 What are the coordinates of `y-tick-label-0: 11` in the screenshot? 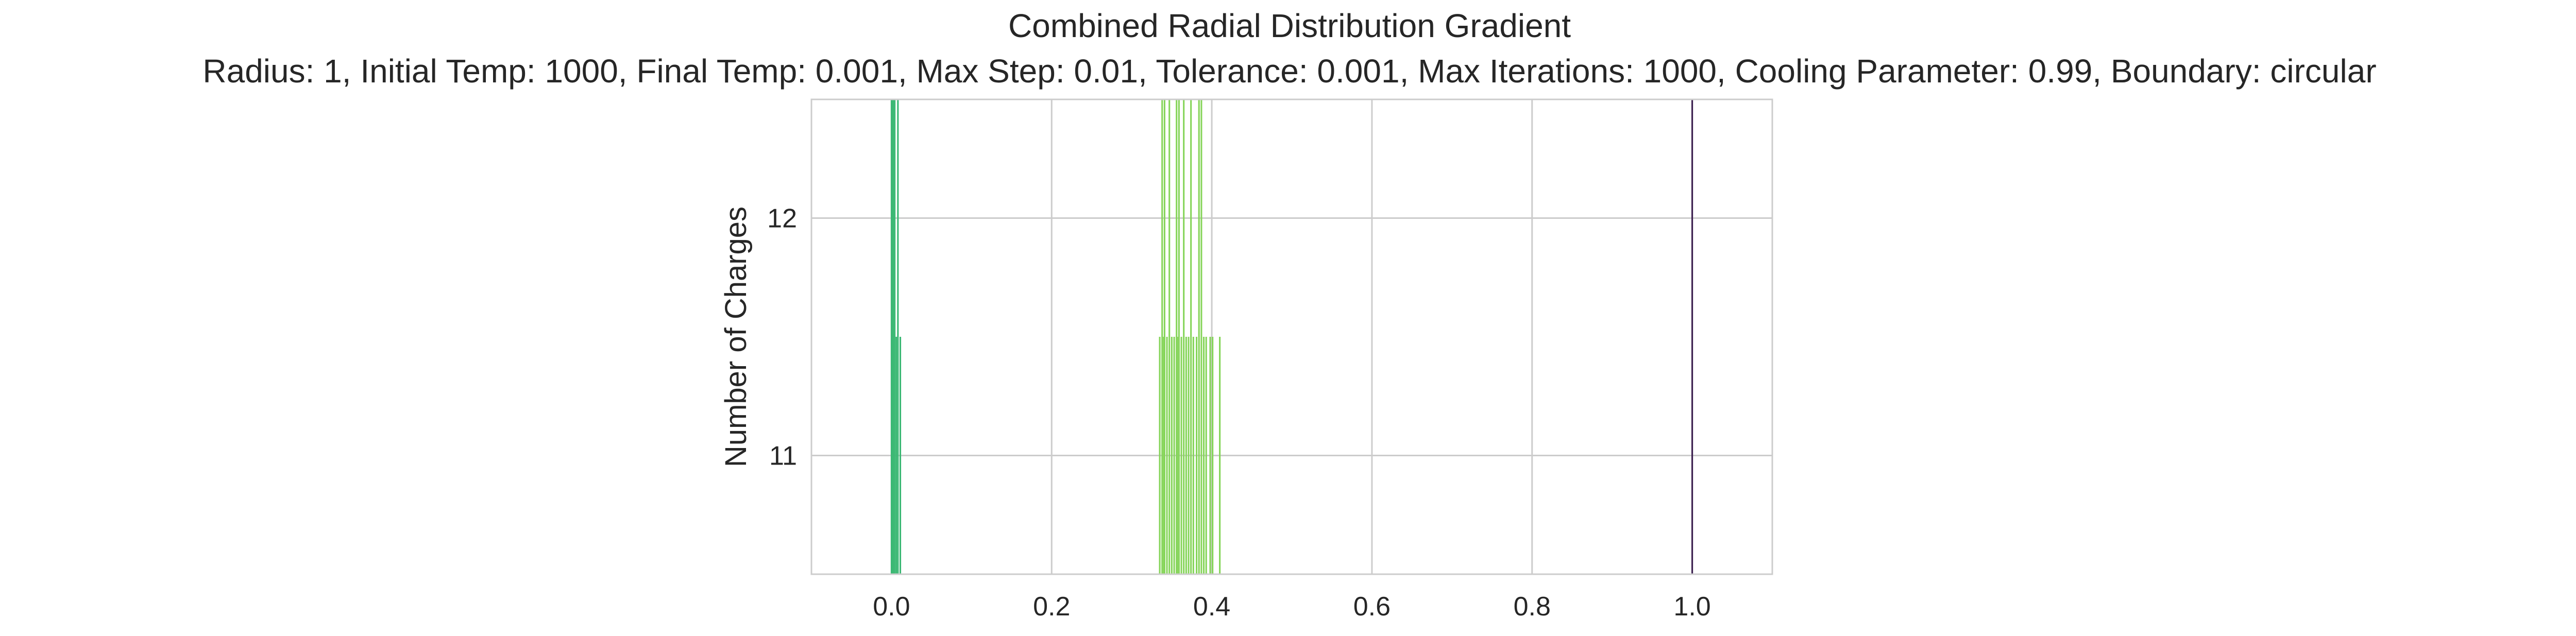 It's located at (783, 456).